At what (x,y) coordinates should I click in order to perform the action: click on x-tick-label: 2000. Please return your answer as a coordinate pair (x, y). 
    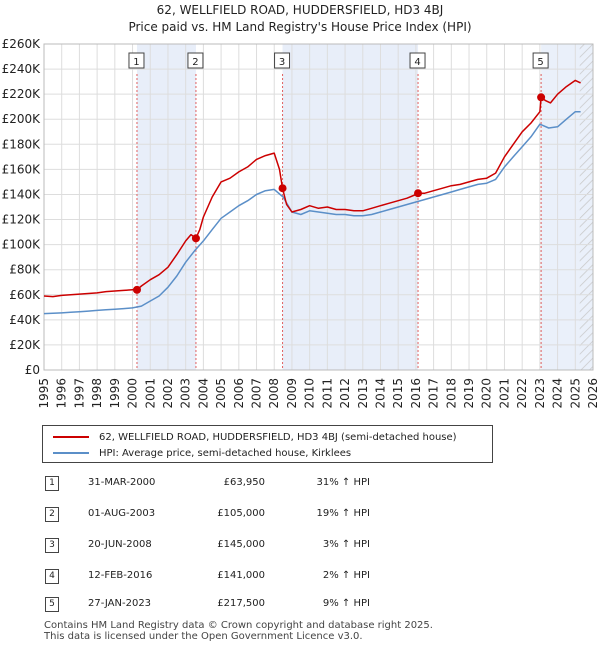
    Looking at the image, I should click on (133, 393).